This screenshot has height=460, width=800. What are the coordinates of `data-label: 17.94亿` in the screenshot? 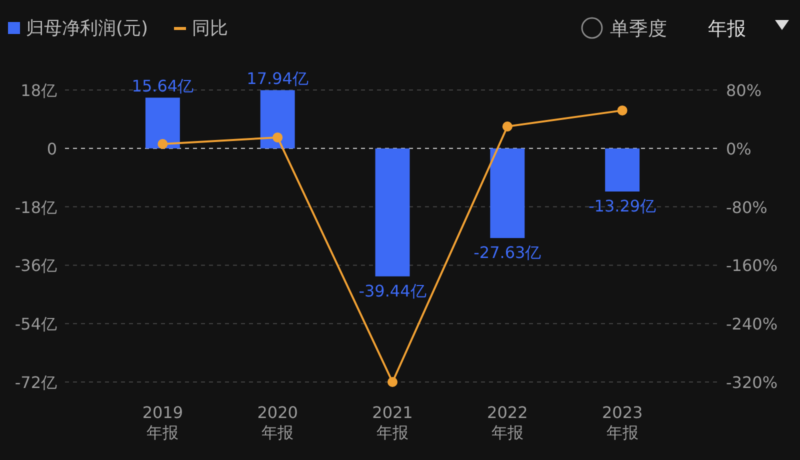 It's located at (277, 78).